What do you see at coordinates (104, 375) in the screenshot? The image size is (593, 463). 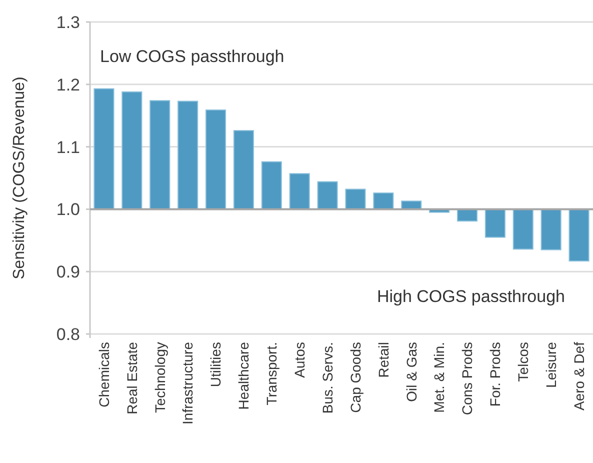 I see `x-tick-label: Chemicals` at bounding box center [104, 375].